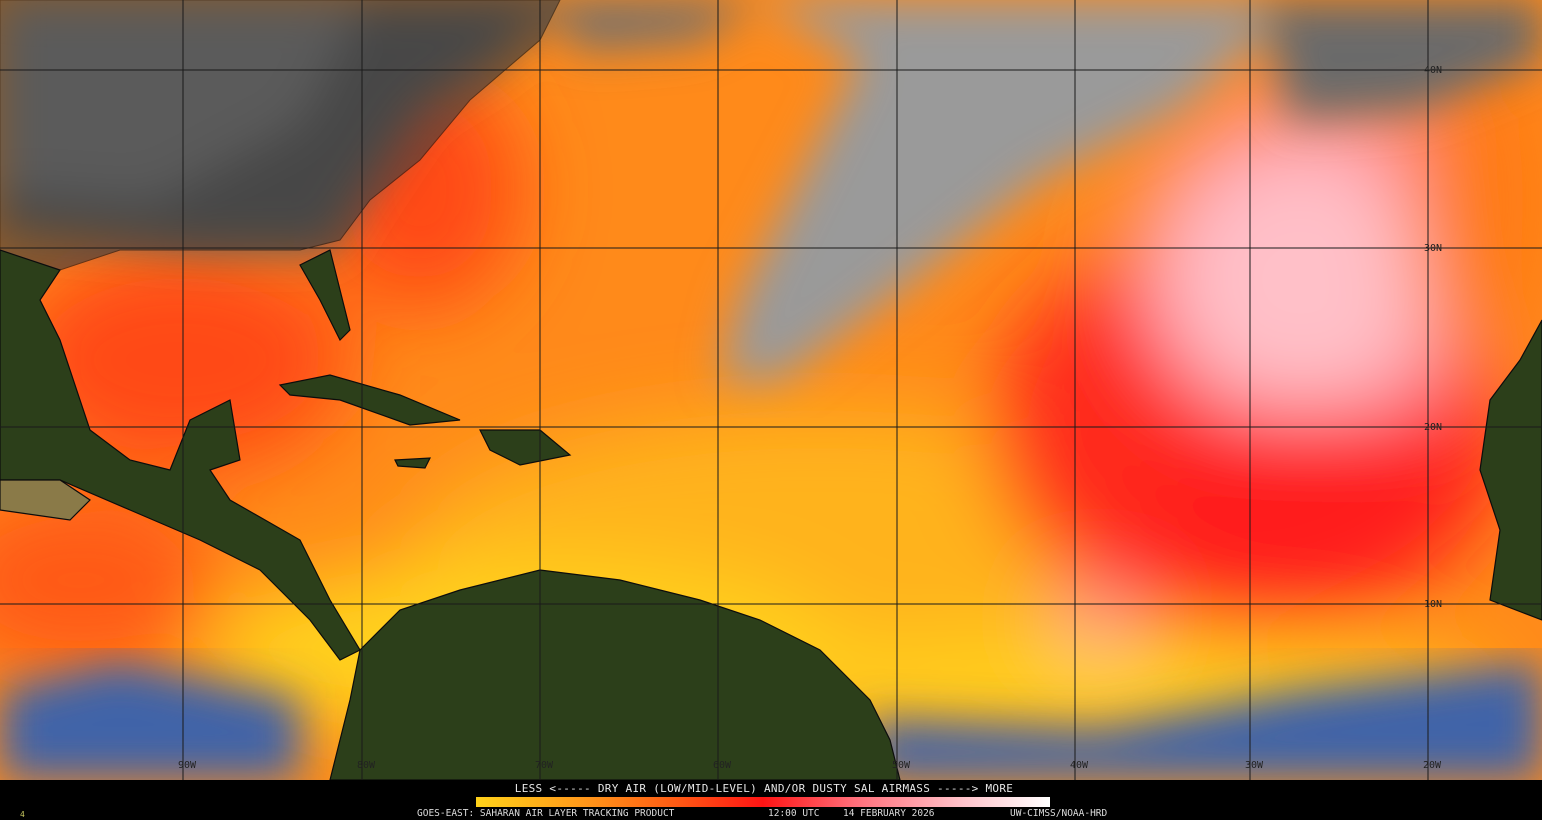 The width and height of the screenshot is (1542, 820). What do you see at coordinates (763, 802) in the screenshot?
I see `color-scale-bar` at bounding box center [763, 802].